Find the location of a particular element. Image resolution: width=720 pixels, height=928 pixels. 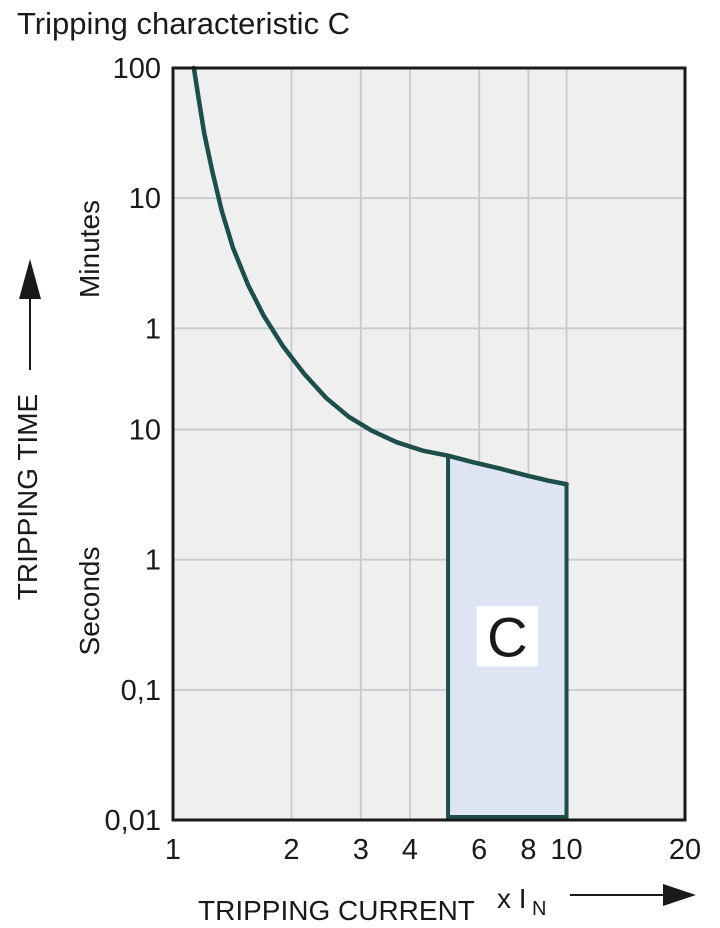

x-tick-label: 3 is located at coordinates (361, 850).